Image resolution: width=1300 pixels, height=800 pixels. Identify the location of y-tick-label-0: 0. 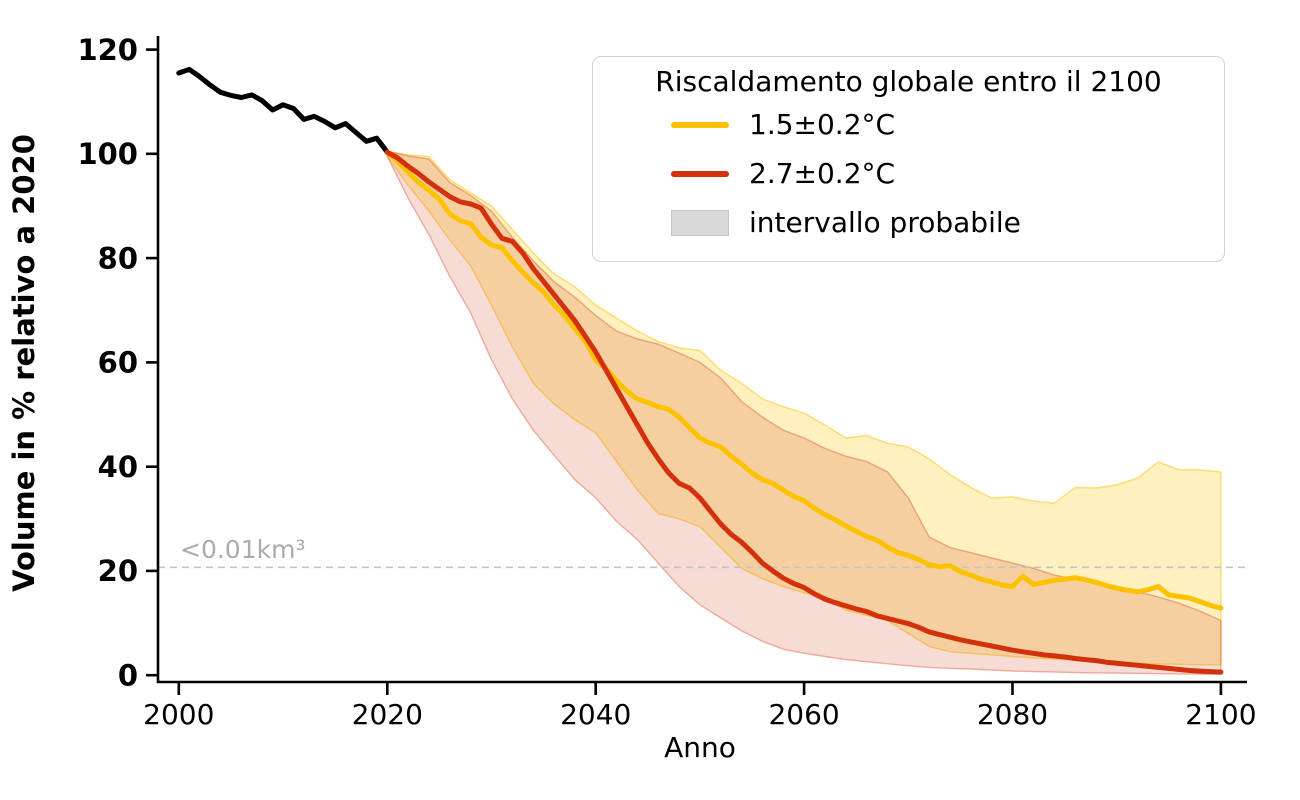
(128, 675).